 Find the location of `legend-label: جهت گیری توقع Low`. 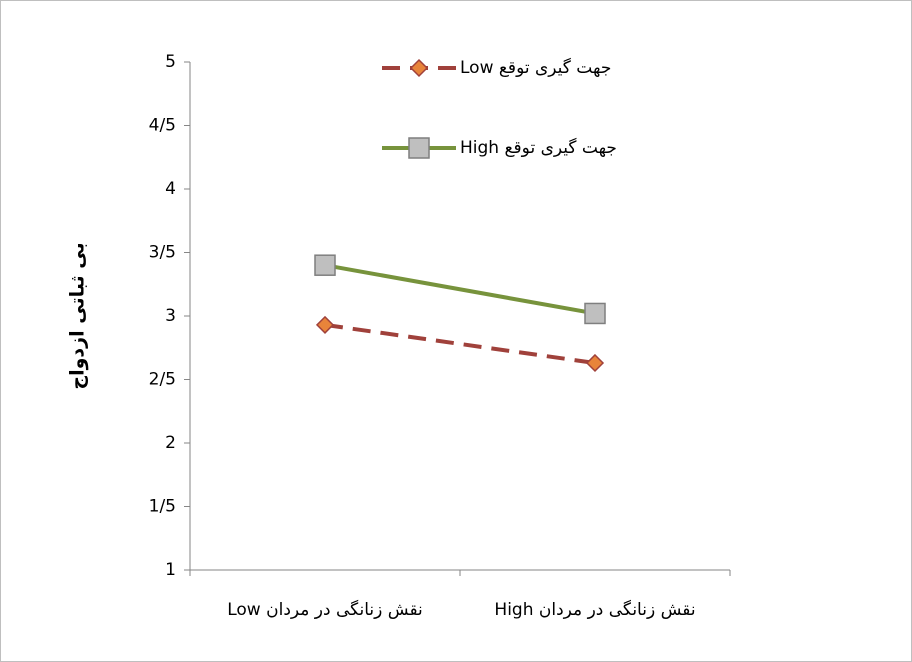

legend-label: جهت گیری توقع Low is located at coordinates (535, 67).